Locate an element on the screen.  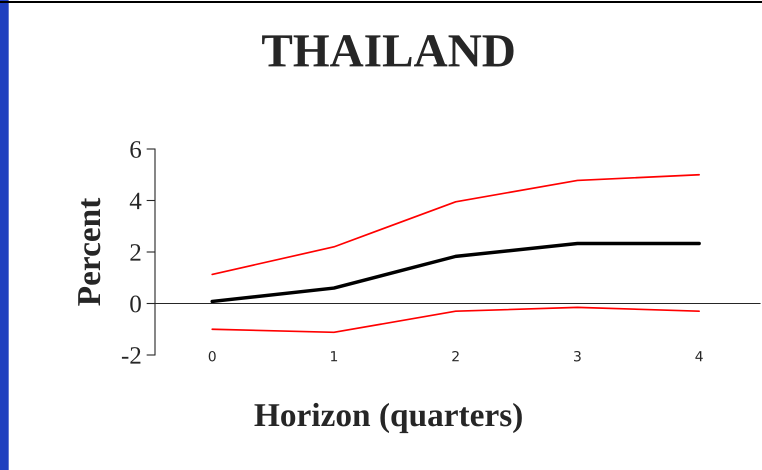
x-tick-label: 4 is located at coordinates (699, 356).